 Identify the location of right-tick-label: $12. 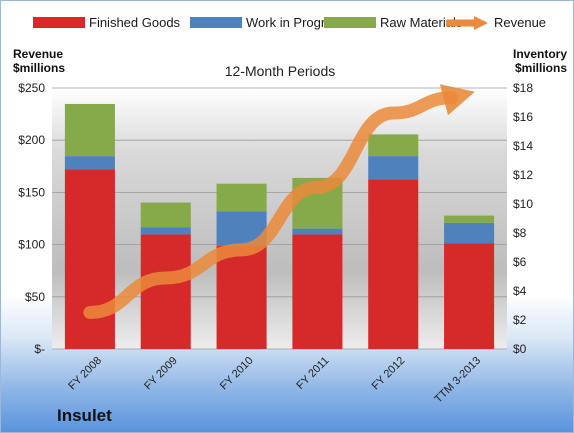
(523, 175).